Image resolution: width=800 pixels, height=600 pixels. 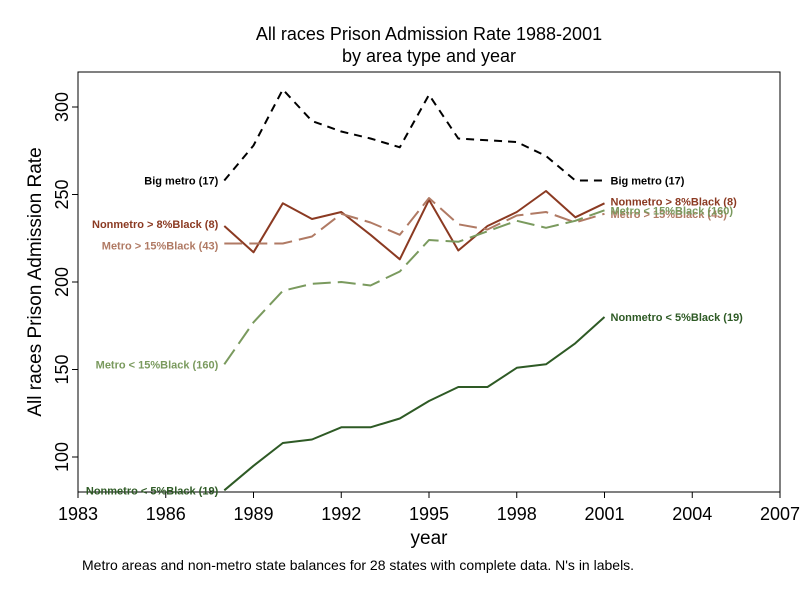 What do you see at coordinates (62, 282) in the screenshot?
I see `y-tick-label: 200` at bounding box center [62, 282].